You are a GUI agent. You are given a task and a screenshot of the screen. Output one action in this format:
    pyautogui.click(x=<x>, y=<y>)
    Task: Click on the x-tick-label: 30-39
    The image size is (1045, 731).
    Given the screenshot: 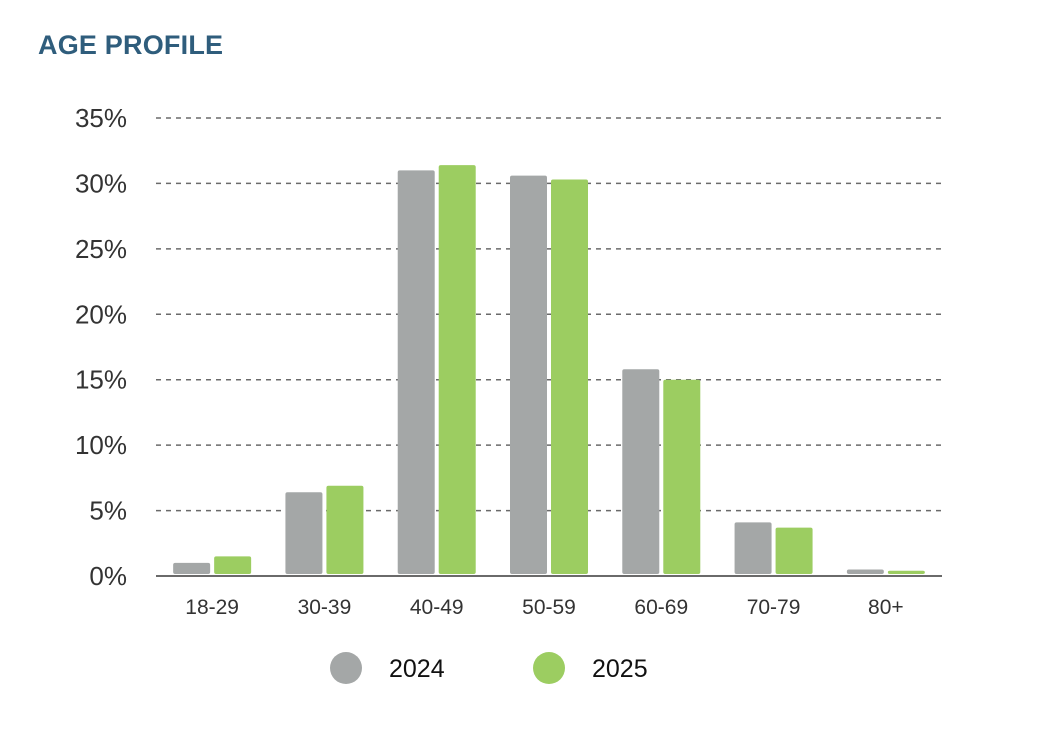 What is the action you would take?
    pyautogui.click(x=325, y=607)
    